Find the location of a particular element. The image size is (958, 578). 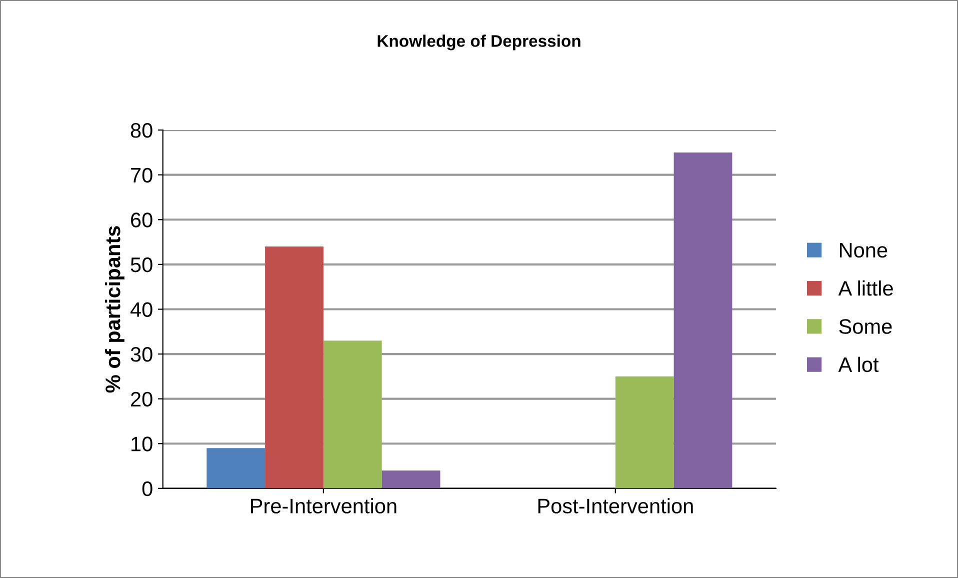

y-axis-title: % of participants is located at coordinates (114, 309).